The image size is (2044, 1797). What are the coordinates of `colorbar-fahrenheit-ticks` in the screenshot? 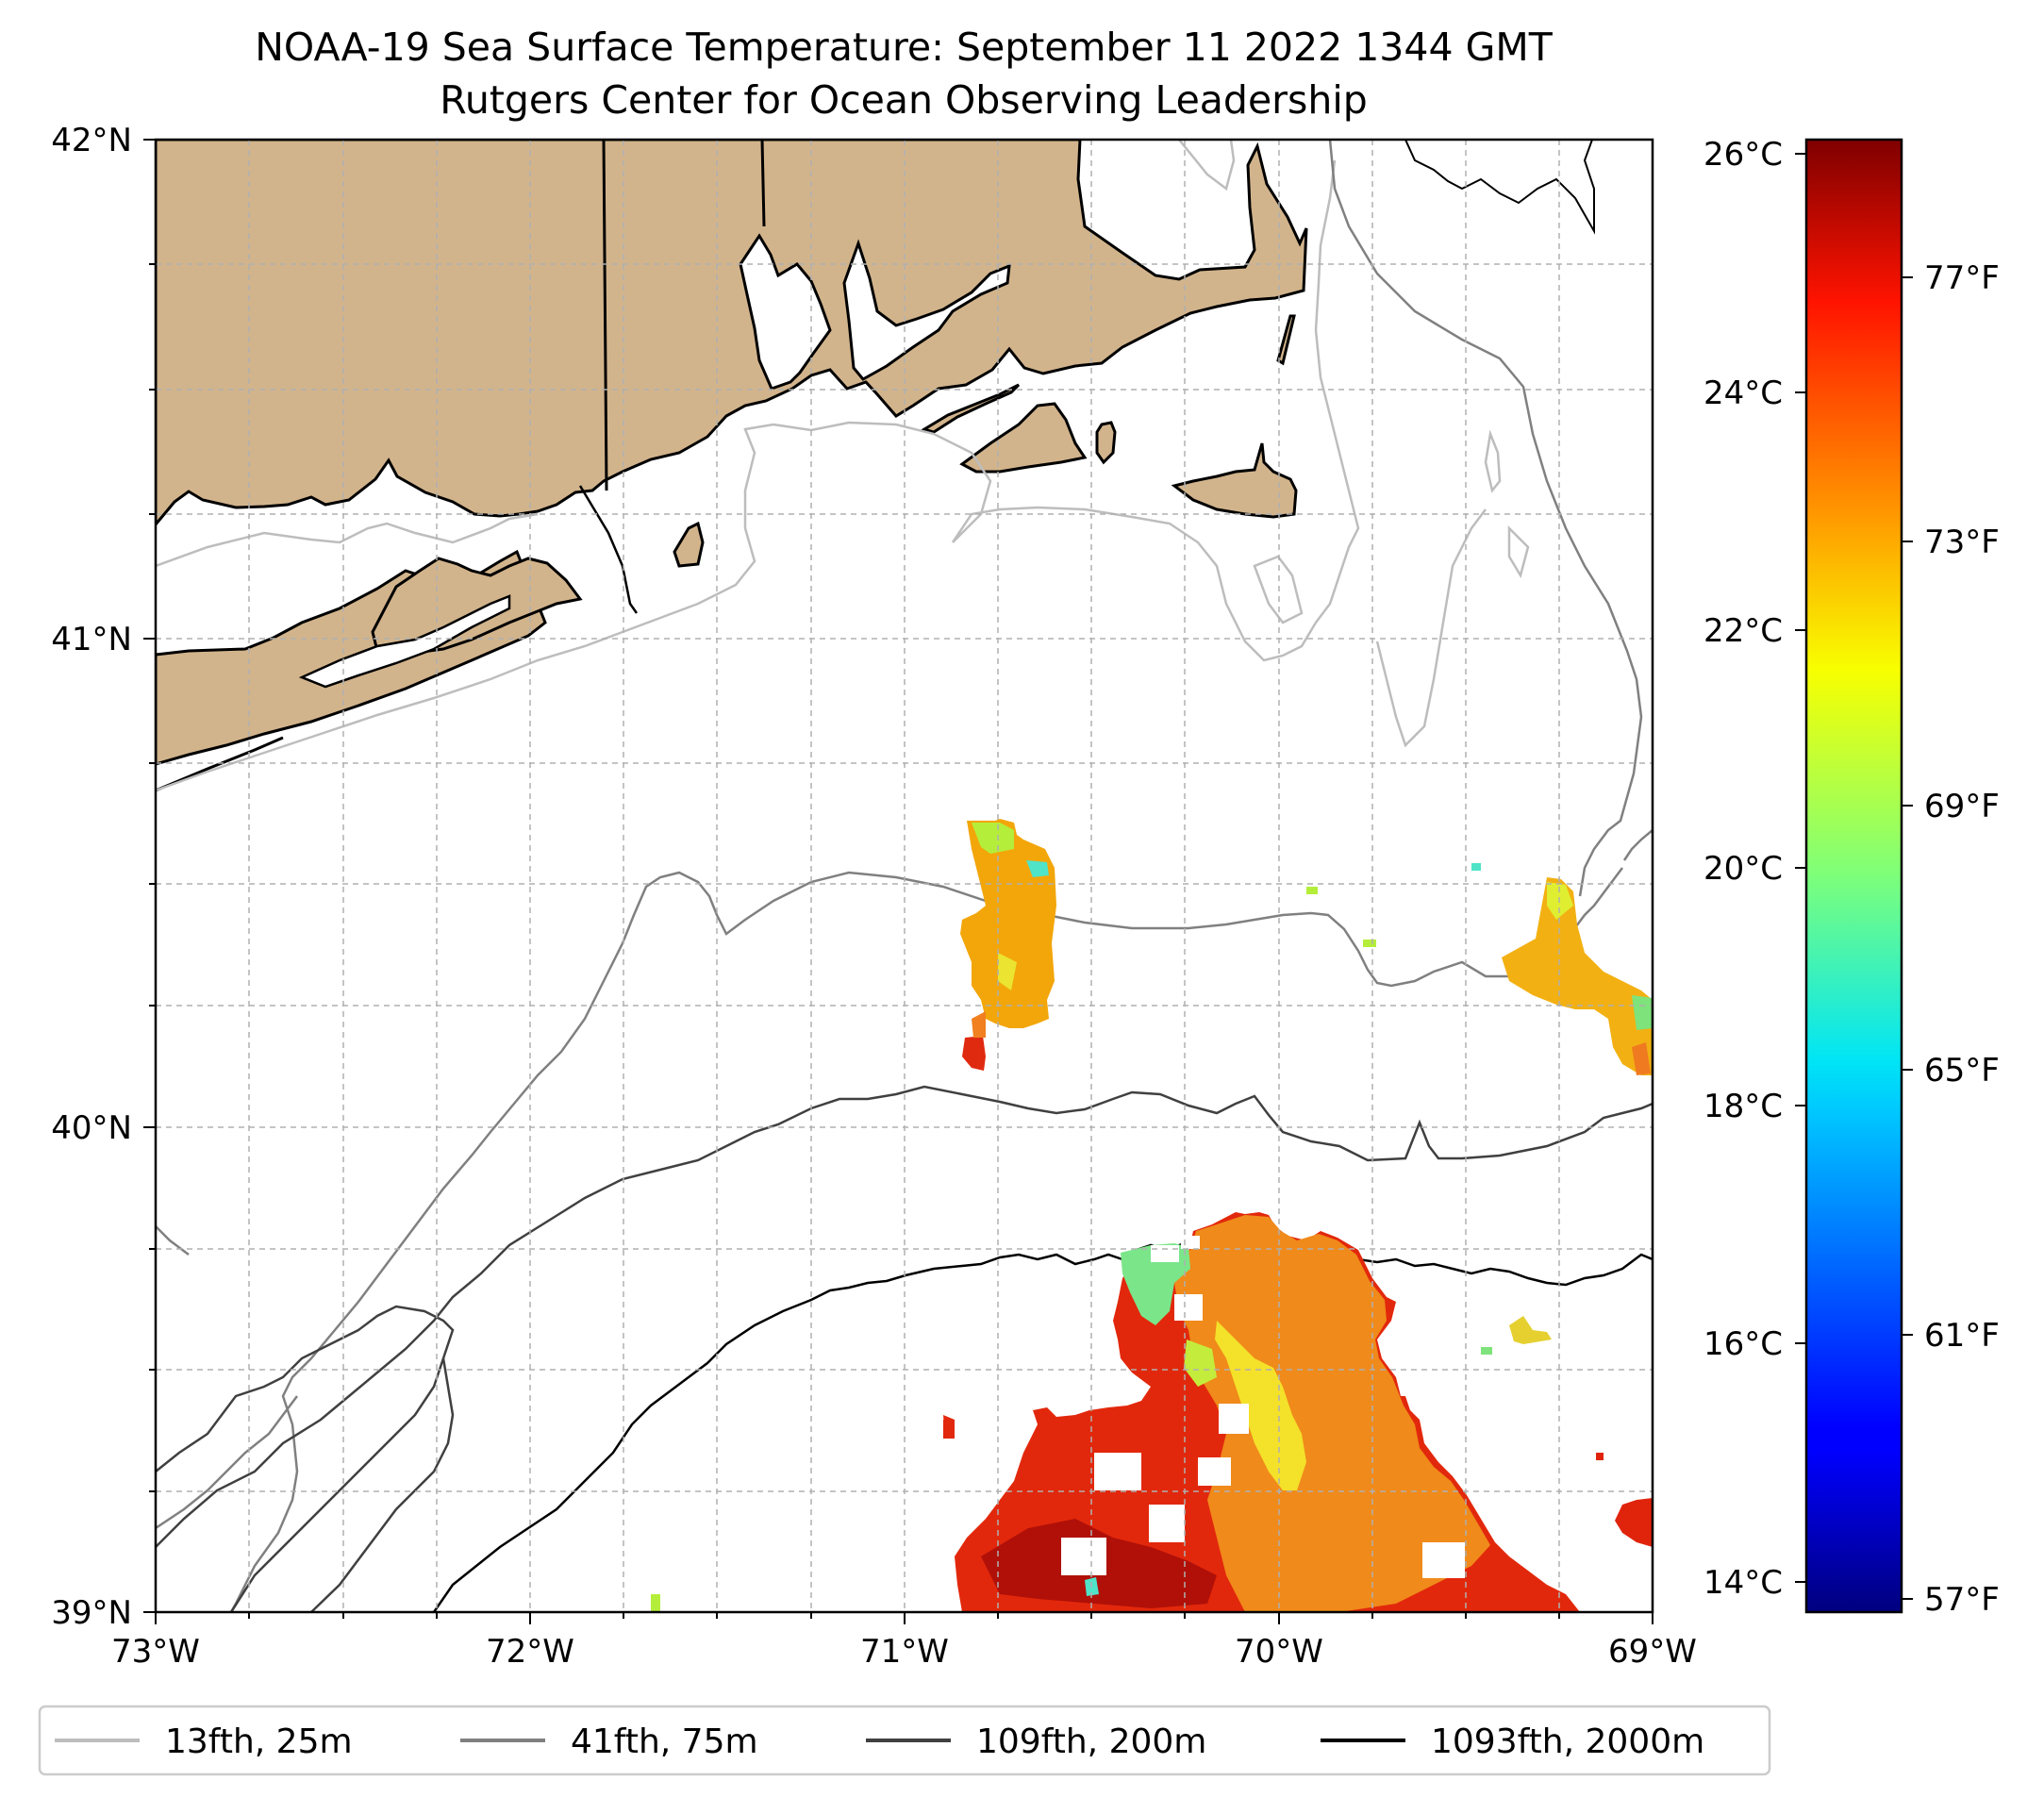 It's located at (1908, 938).